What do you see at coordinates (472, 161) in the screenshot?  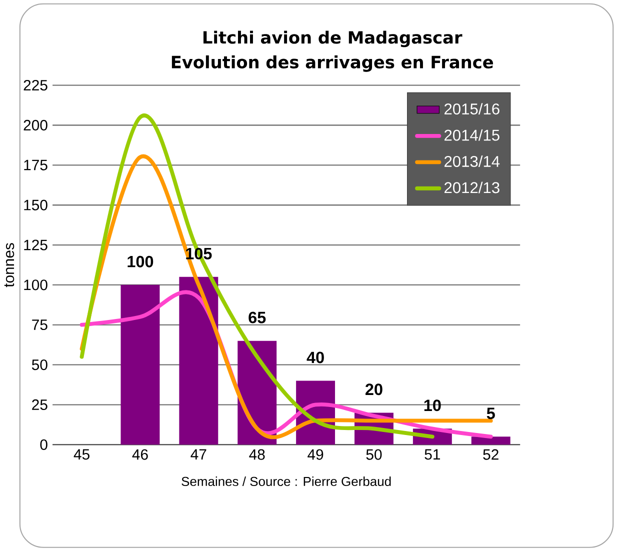 I see `legend-label: 2013/14` at bounding box center [472, 161].